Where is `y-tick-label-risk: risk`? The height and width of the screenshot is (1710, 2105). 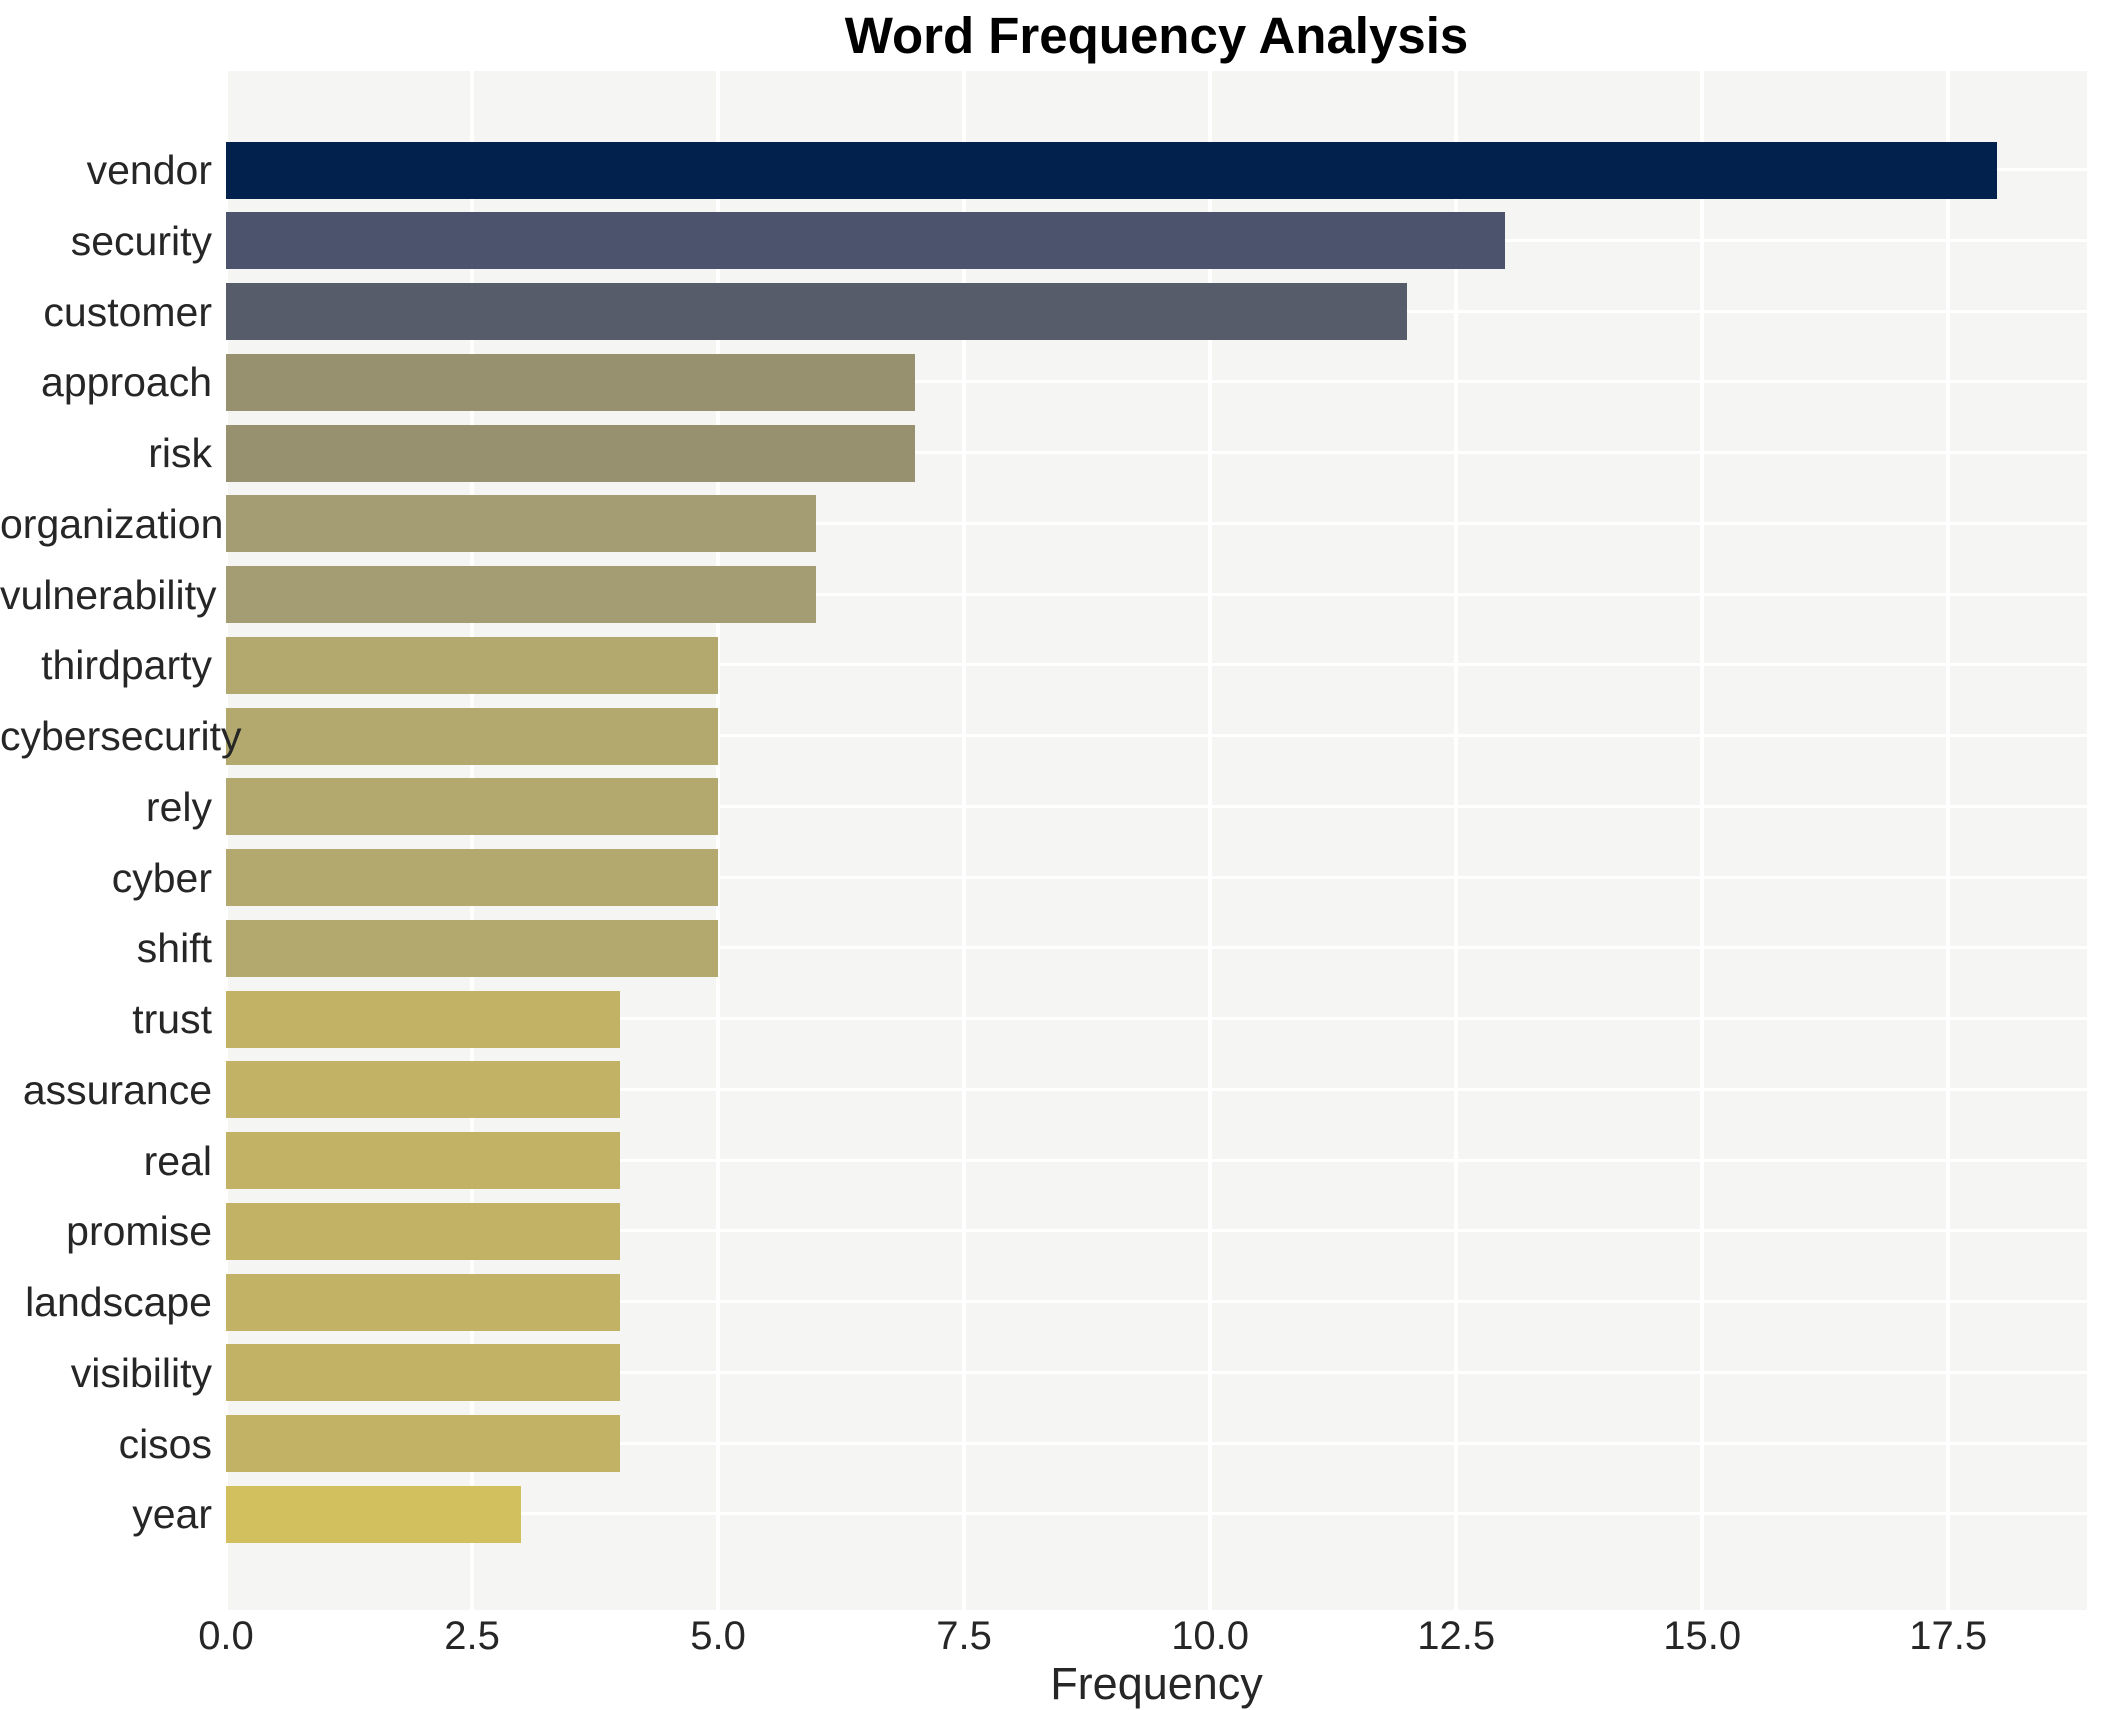
y-tick-label-risk: risk is located at coordinates (180, 453).